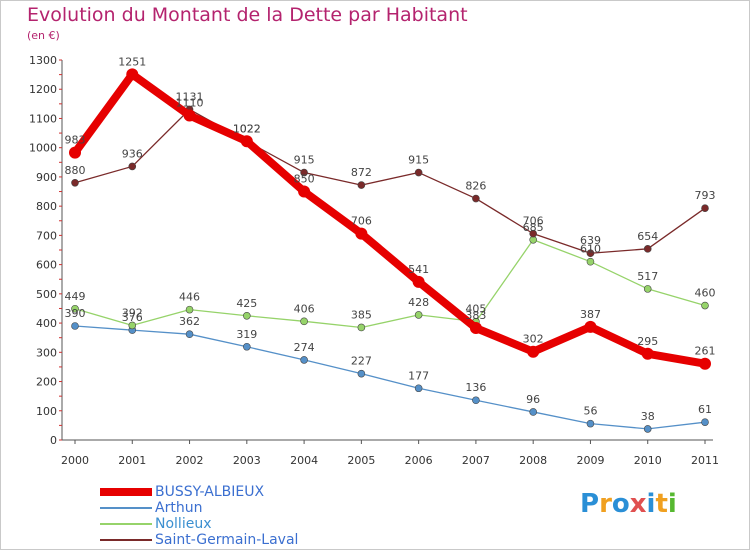 This screenshot has width=750, height=550. Describe the element at coordinates (46, 235) in the screenshot. I see `y-tick-label: 700` at that location.